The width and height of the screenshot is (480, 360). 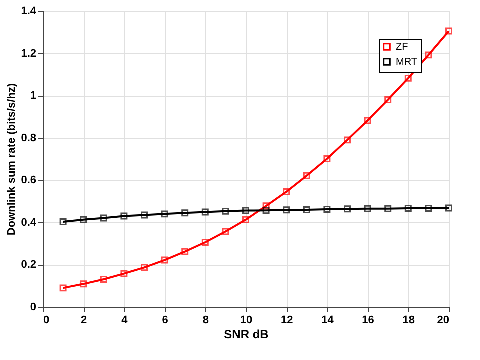 I want to click on x-tick-label: 4, so click(x=125, y=320).